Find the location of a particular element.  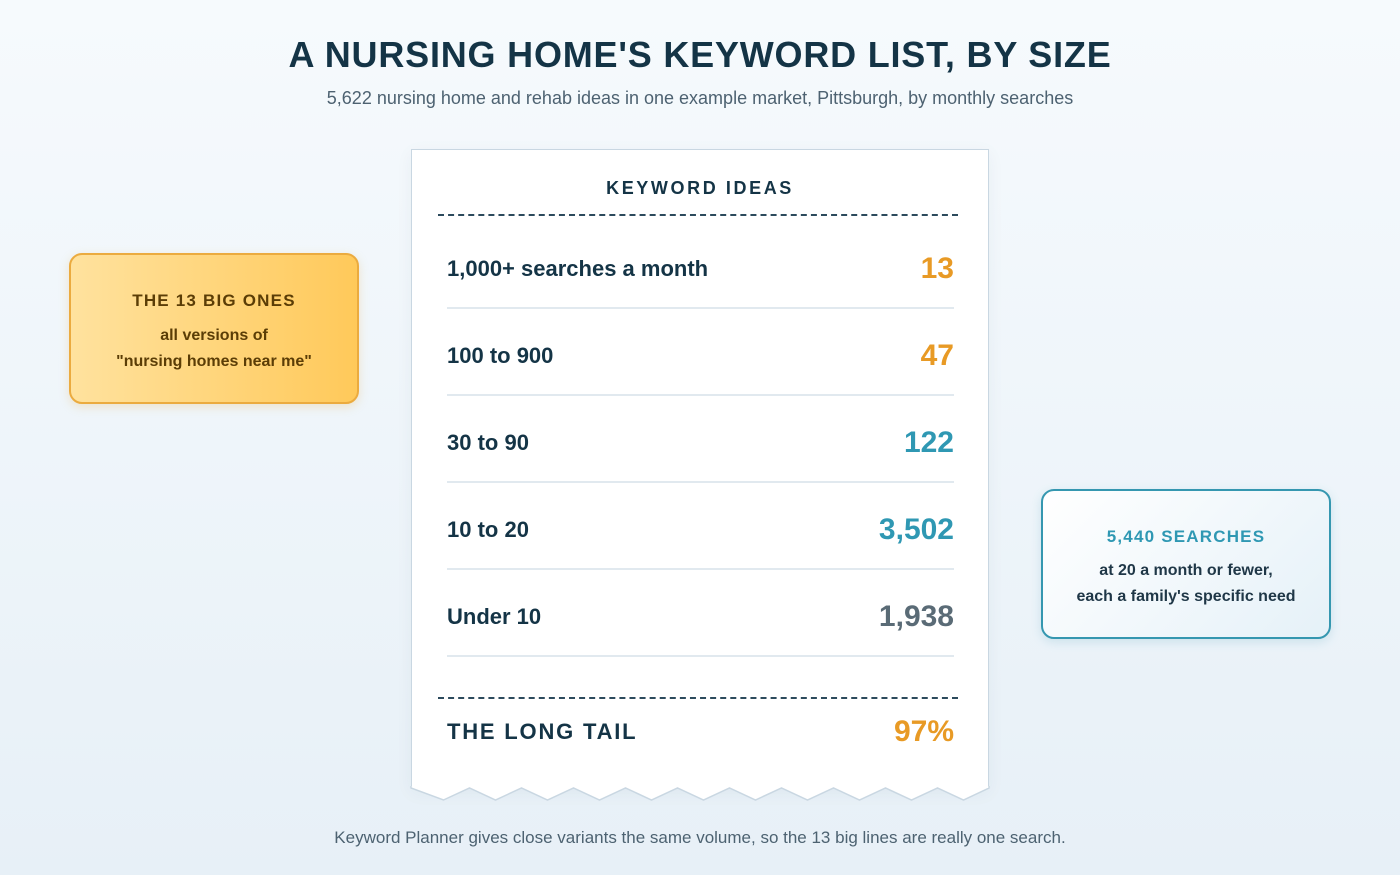

page-title: A NURSING HOME'S KEYWORD LIST, BY SIZE is located at coordinates (700, 54).